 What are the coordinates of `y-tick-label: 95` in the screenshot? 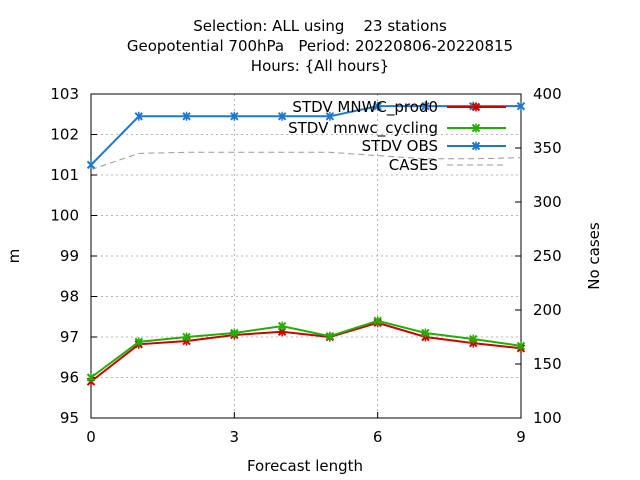 It's located at (69, 418).